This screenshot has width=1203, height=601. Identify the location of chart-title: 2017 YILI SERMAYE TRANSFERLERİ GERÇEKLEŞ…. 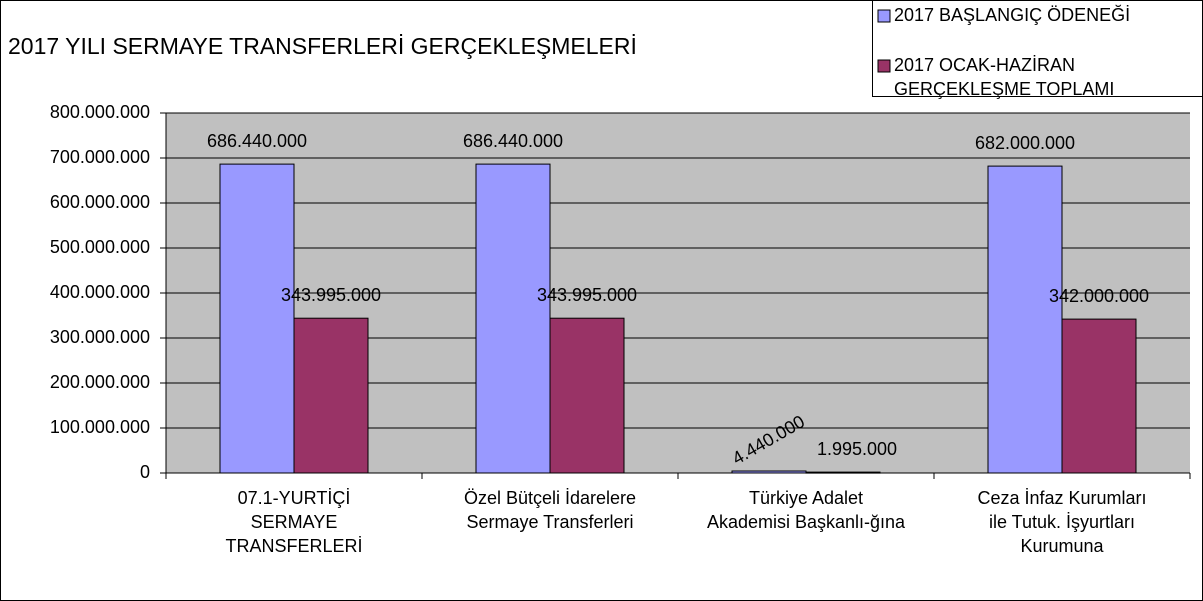
(322, 46).